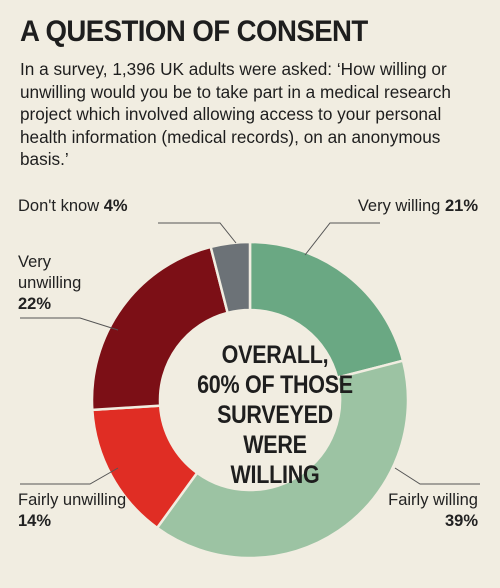 Image resolution: width=500 pixels, height=588 pixels. I want to click on label-fairly-willing-text: Fairly willing, so click(433, 500).